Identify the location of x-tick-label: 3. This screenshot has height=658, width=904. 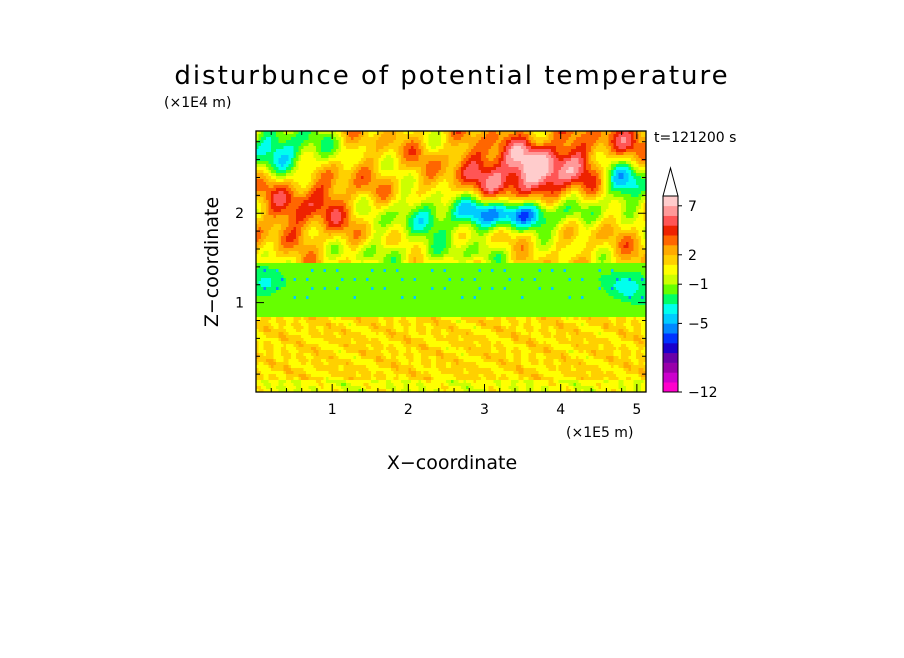
(484, 410).